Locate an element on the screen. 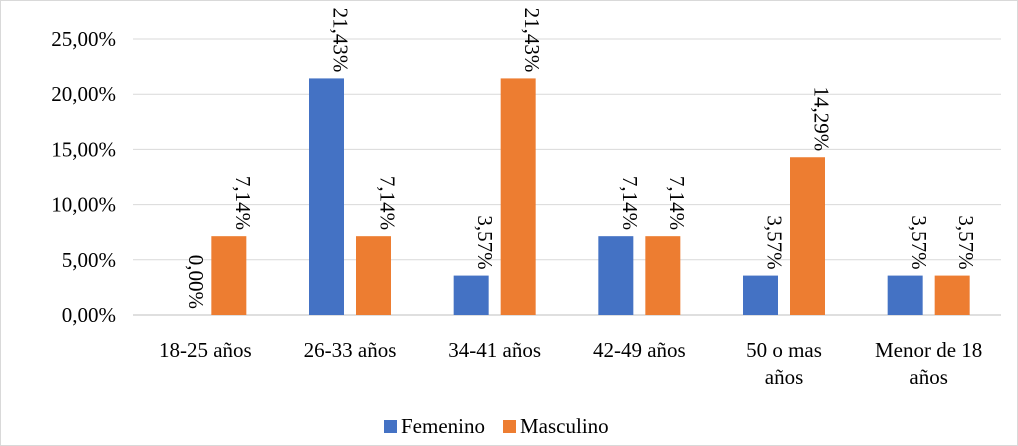 The height and width of the screenshot is (446, 1018). y-tick-label: 0,00% is located at coordinates (89, 315).